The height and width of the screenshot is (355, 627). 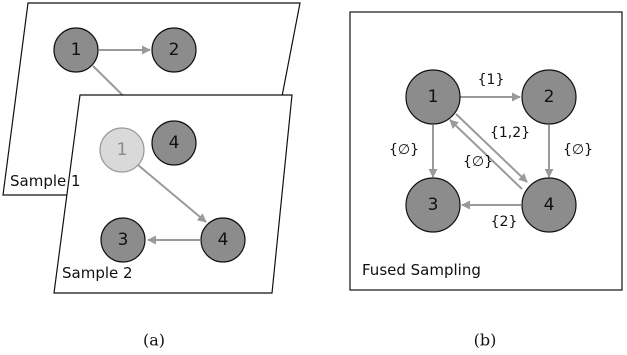 I want to click on caption-a: (a), so click(x=154, y=340).